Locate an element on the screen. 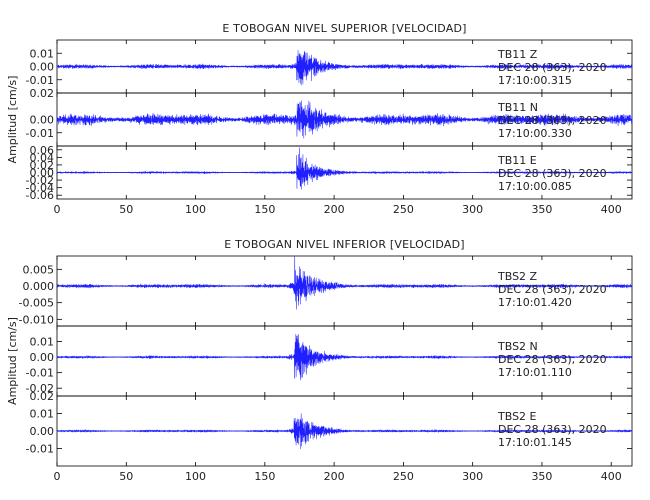 This screenshot has width=650, height=500. station-component-label: TBS2 N is located at coordinates (517, 346).